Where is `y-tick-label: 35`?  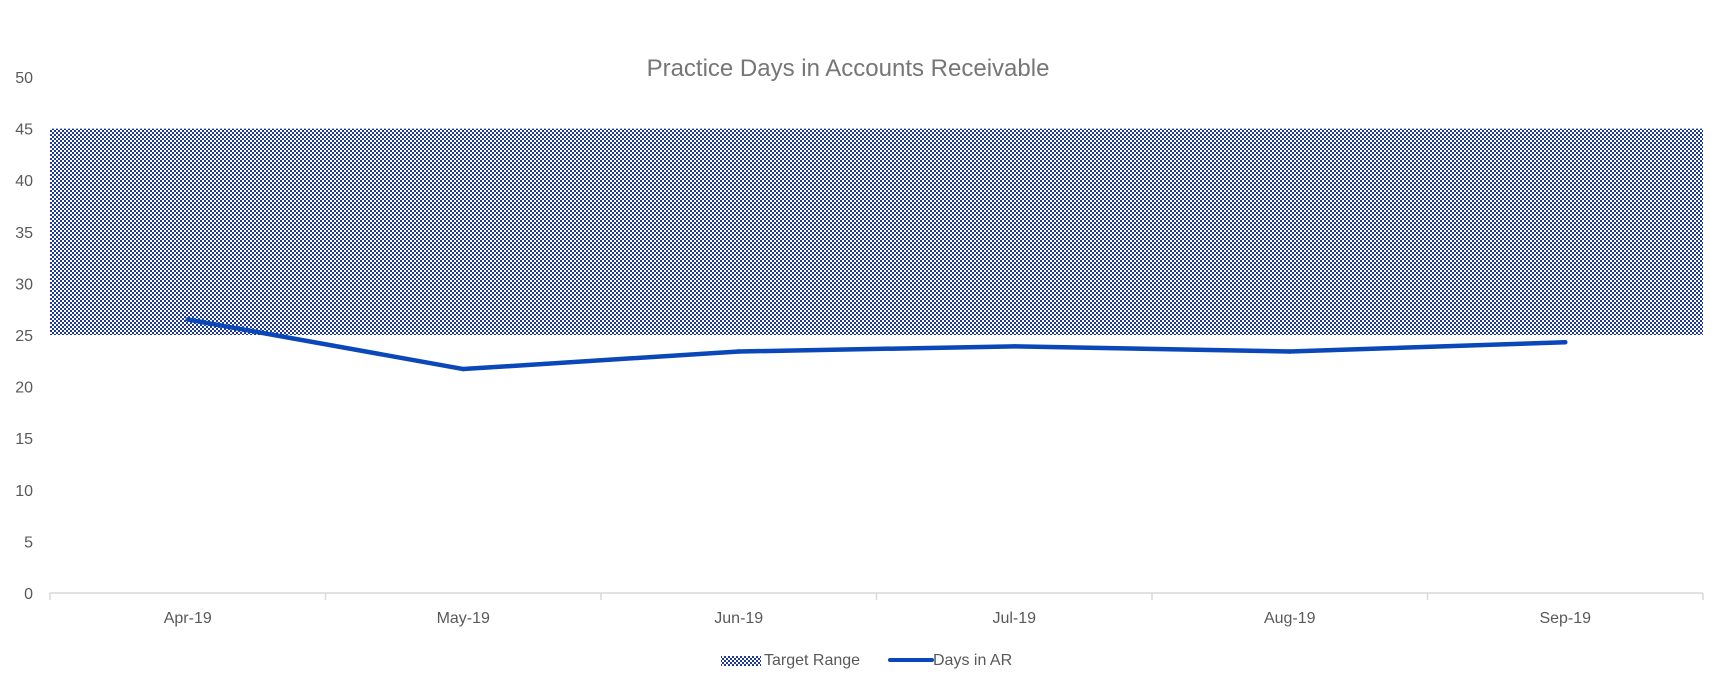
y-tick-label: 35 is located at coordinates (24, 233).